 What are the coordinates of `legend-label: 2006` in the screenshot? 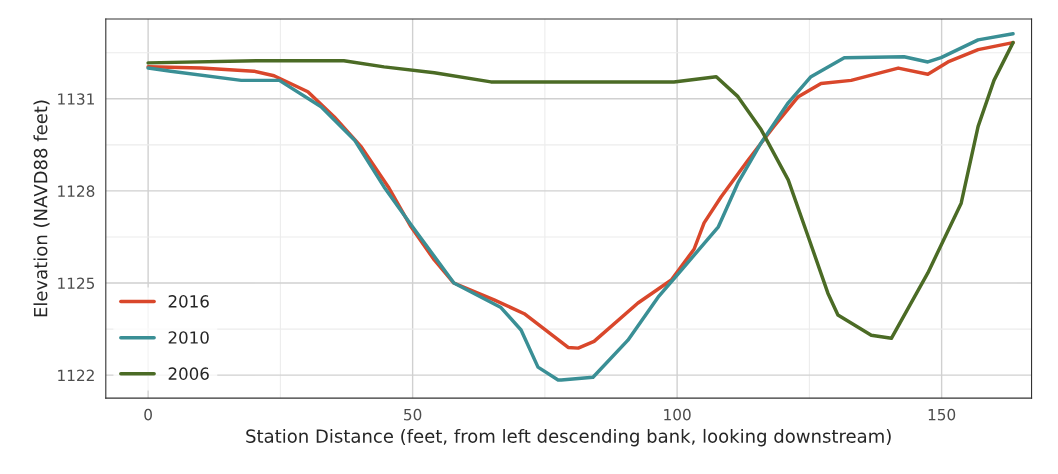 It's located at (188, 373).